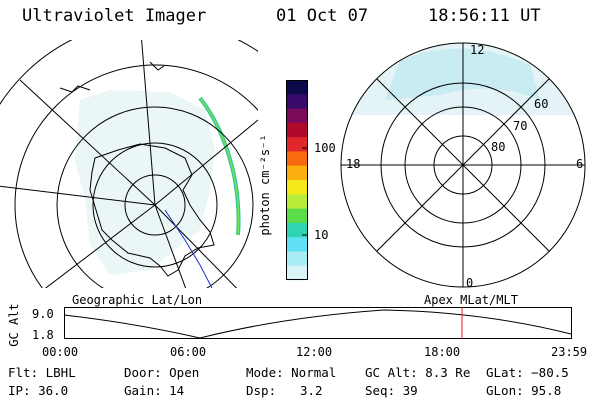 This screenshot has height=400, width=600. What do you see at coordinates (14, 325) in the screenshot?
I see `altitude-ylabel: GC Alt` at bounding box center [14, 325].